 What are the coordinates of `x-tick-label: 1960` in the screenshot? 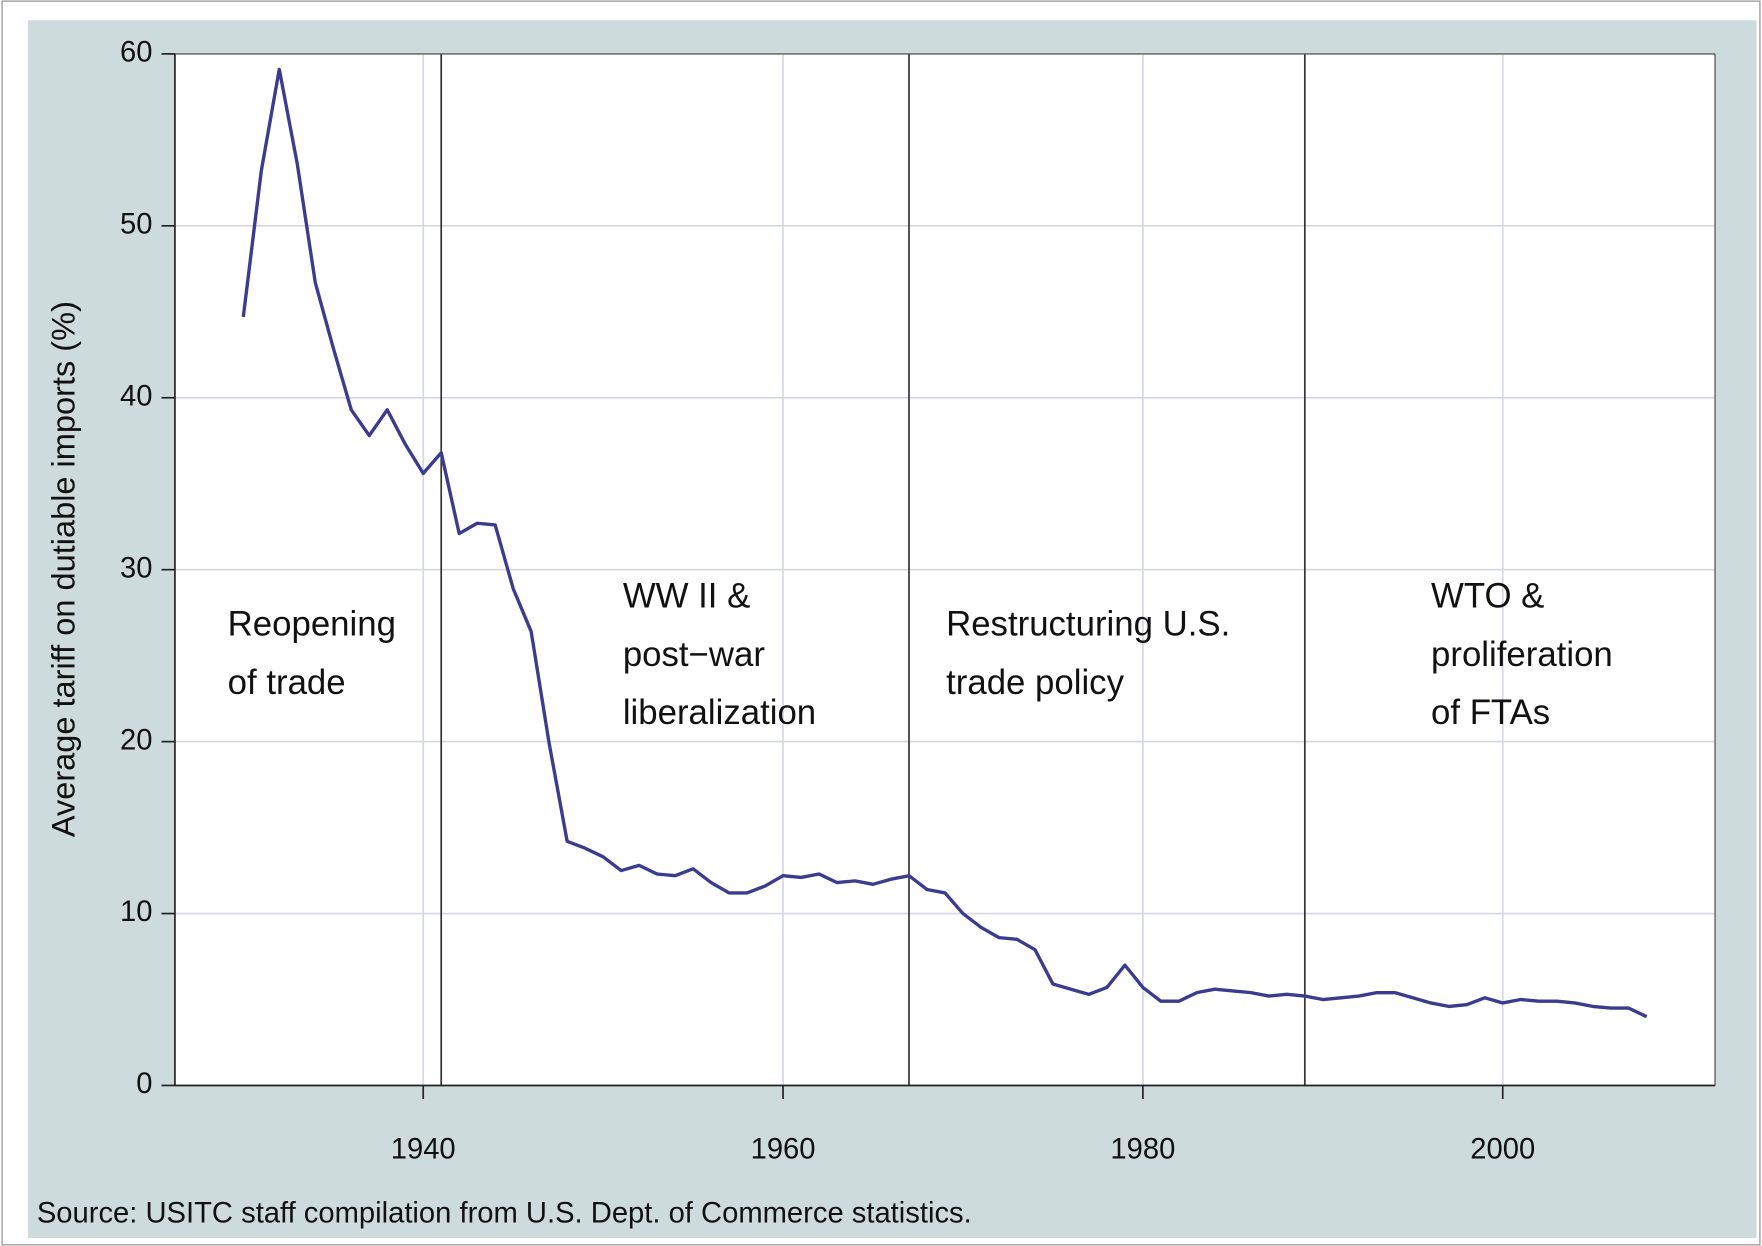 It's located at (783, 1149).